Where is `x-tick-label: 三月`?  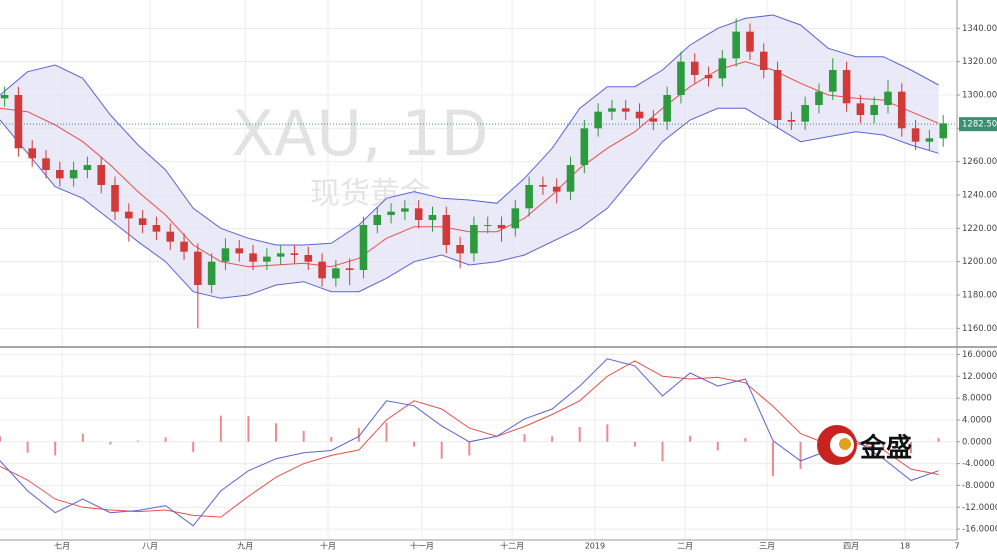 x-tick-label: 三月 is located at coordinates (767, 546).